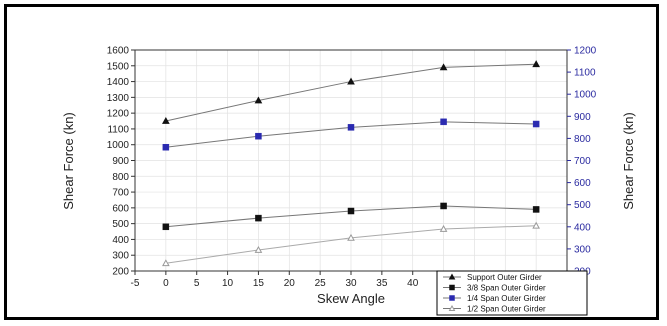 The width and height of the screenshot is (667, 326). I want to click on legend-box, so click(512, 293).